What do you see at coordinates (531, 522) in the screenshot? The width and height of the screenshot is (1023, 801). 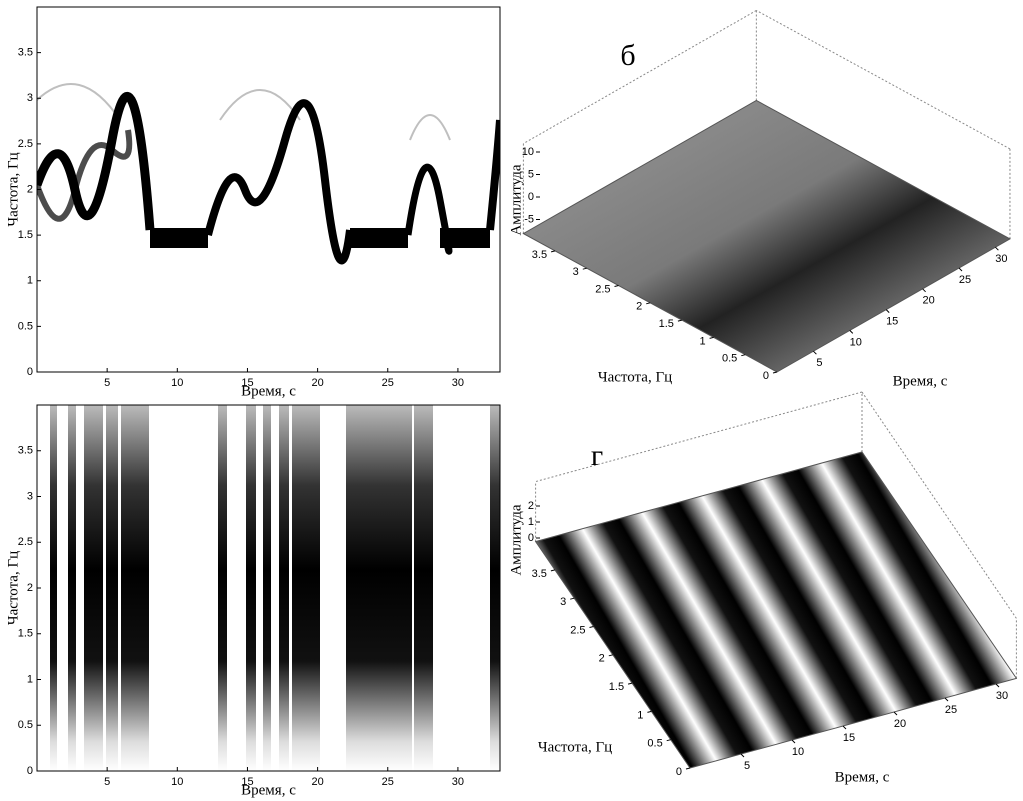 I see `z-tick-label: 1` at bounding box center [531, 522].